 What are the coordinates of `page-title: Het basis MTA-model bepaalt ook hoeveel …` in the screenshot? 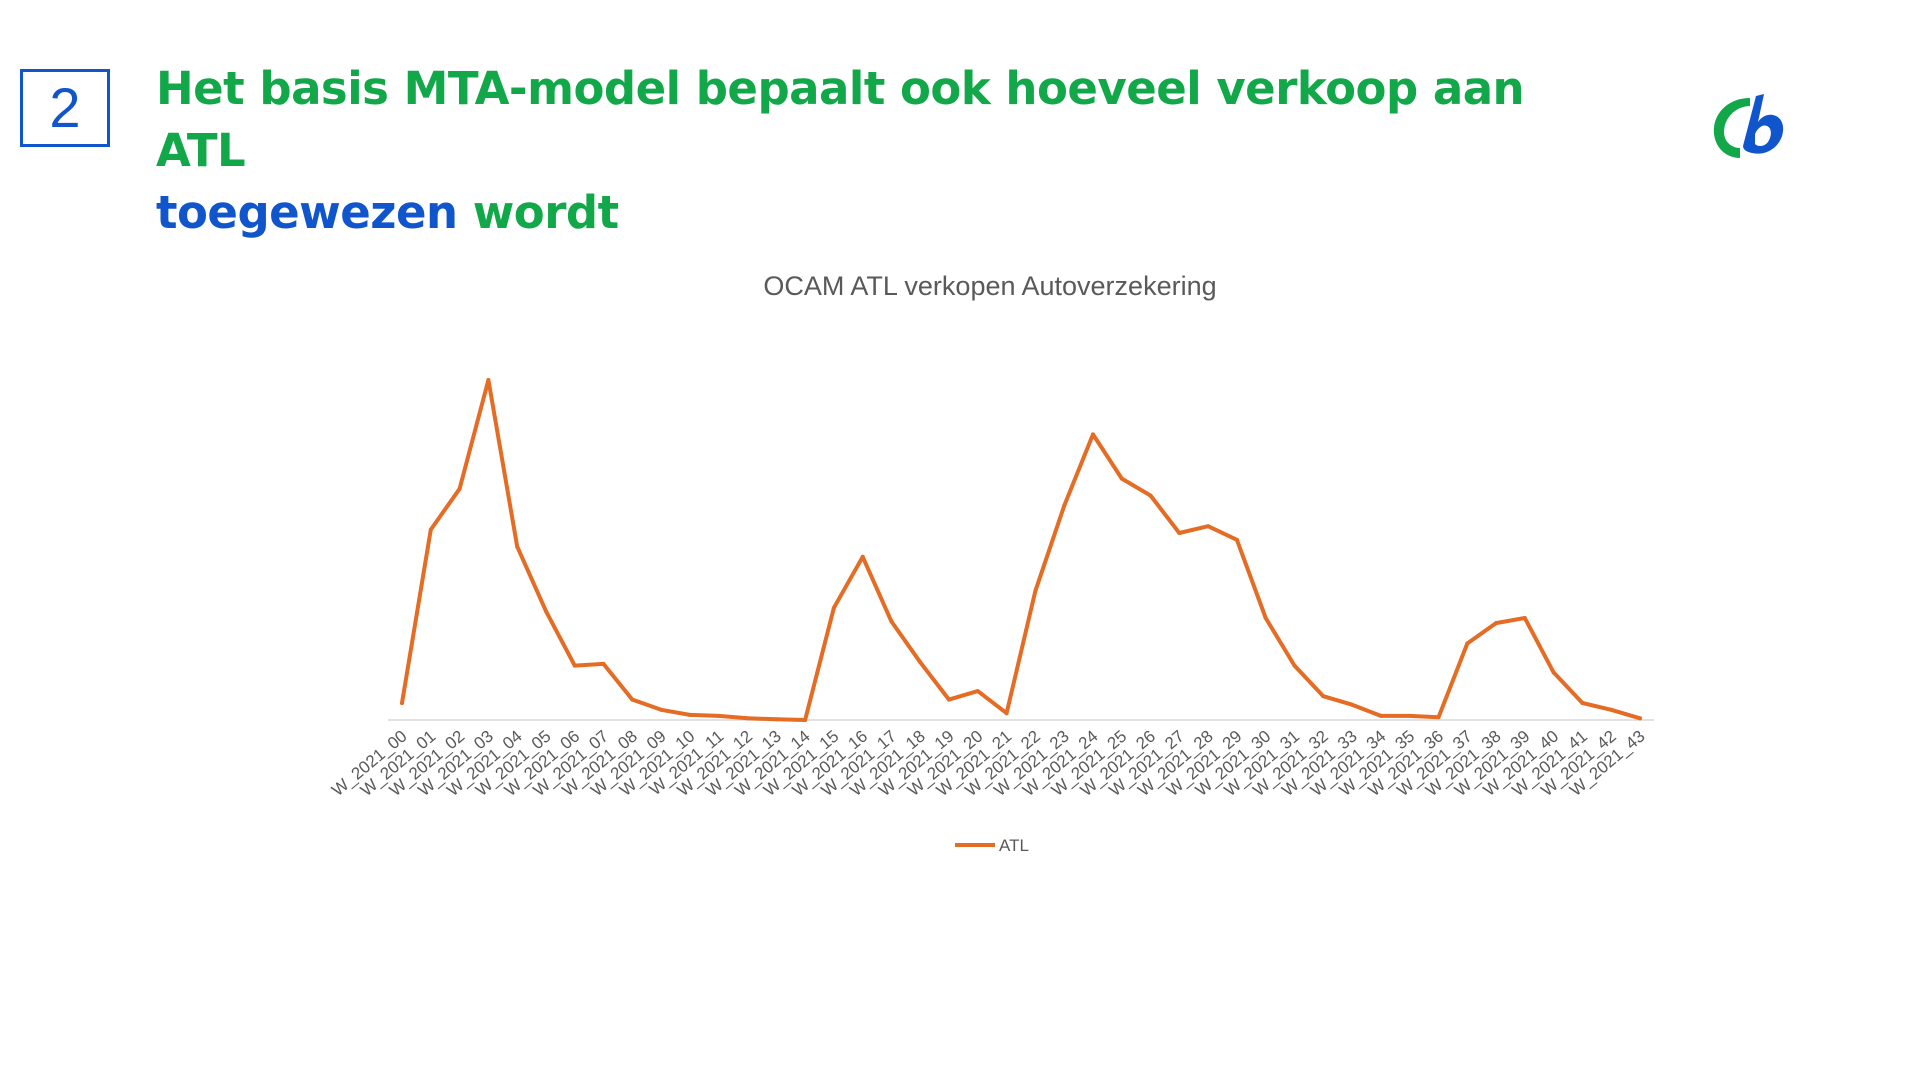 It's located at (881, 151).